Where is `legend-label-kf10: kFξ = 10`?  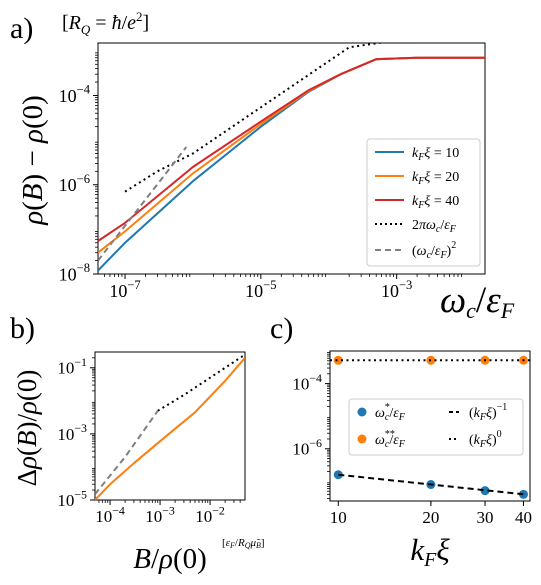
legend-label-kf10: kFξ = 10 is located at coordinates (435, 154).